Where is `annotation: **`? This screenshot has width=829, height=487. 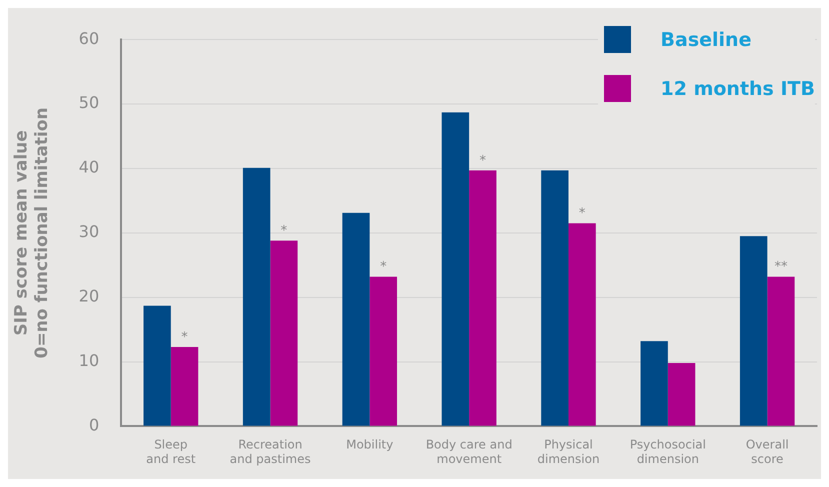
annotation: ** is located at coordinates (781, 267).